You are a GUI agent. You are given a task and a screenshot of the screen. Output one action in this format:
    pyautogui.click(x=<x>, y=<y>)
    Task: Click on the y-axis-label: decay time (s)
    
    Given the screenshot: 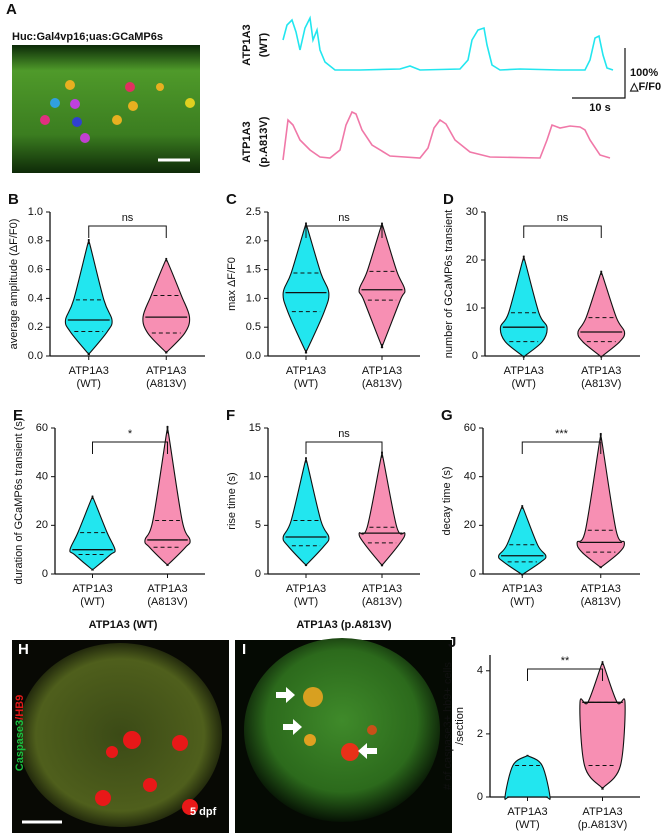 What is the action you would take?
    pyautogui.click(x=447, y=500)
    